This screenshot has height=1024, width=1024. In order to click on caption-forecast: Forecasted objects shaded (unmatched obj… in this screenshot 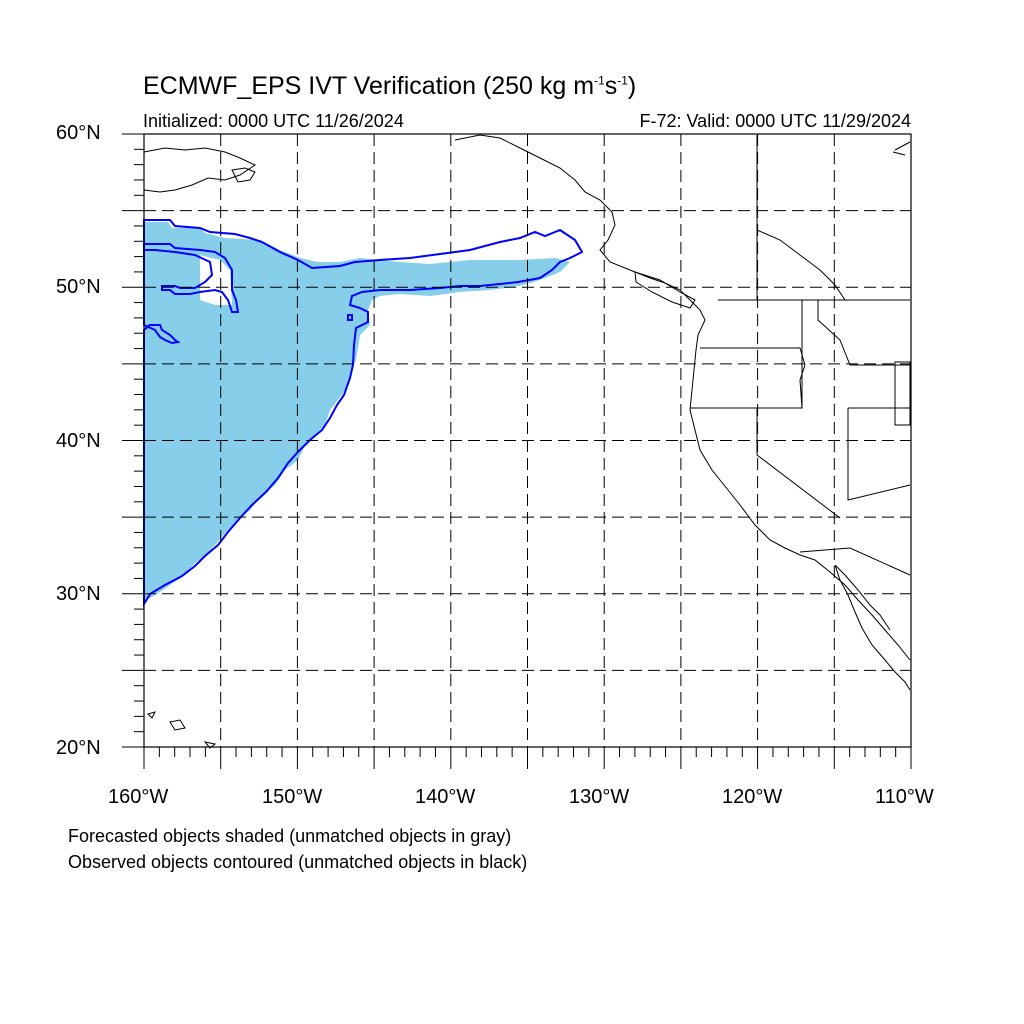, I will do `click(290, 836)`.